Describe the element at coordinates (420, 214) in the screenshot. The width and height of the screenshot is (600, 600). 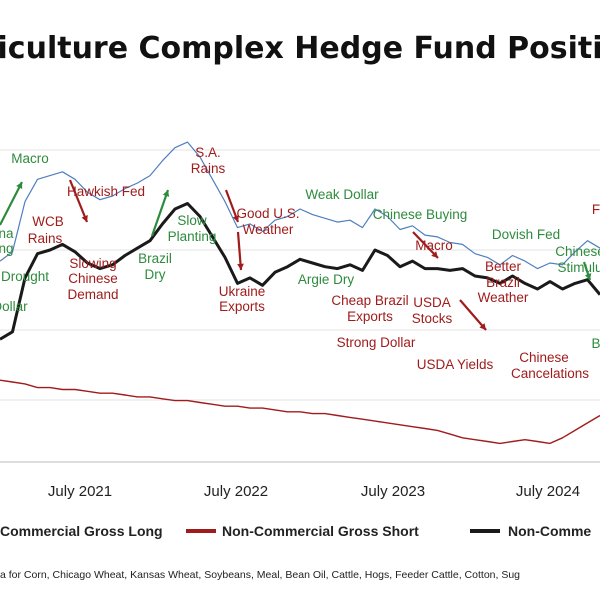
I see `annotation-label: Chinese Buying` at that location.